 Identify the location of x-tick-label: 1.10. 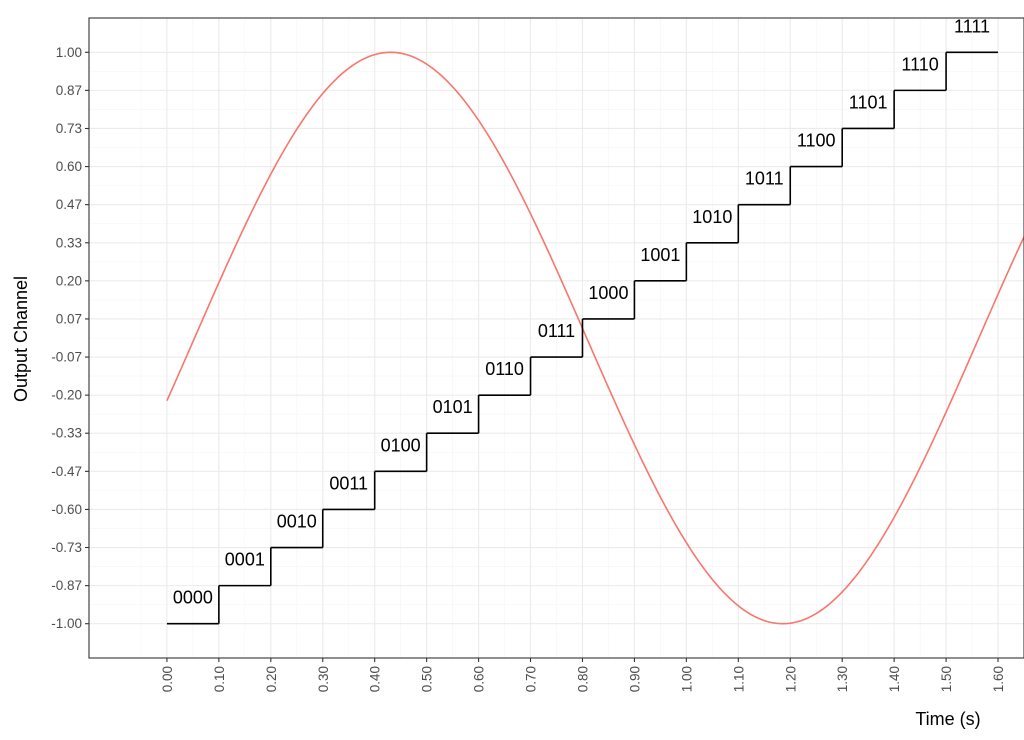
(738, 679).